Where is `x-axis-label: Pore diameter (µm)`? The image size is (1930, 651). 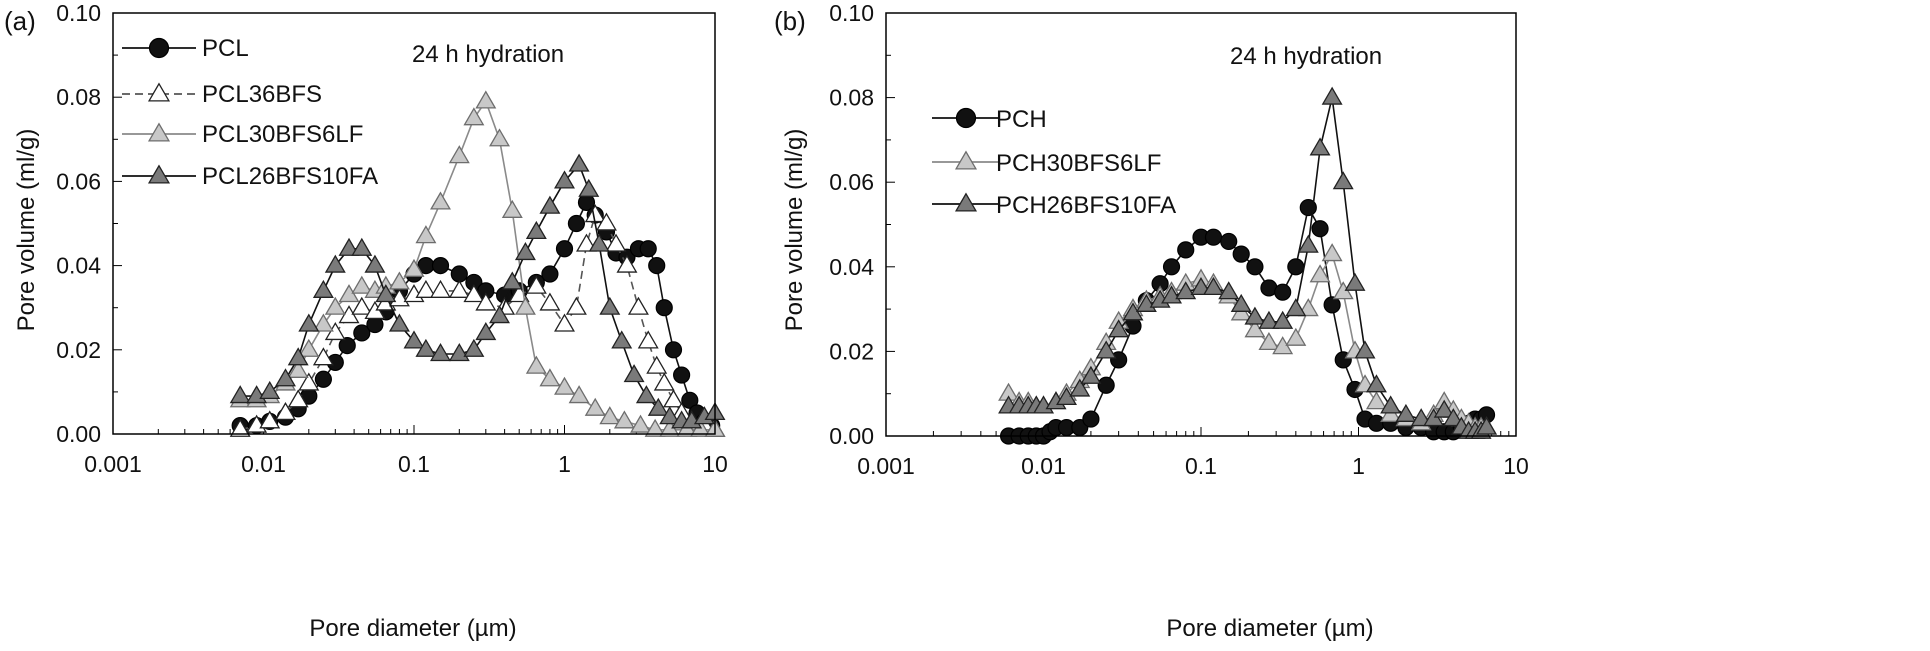
x-axis-label: Pore diameter (µm) is located at coordinates (1269, 628).